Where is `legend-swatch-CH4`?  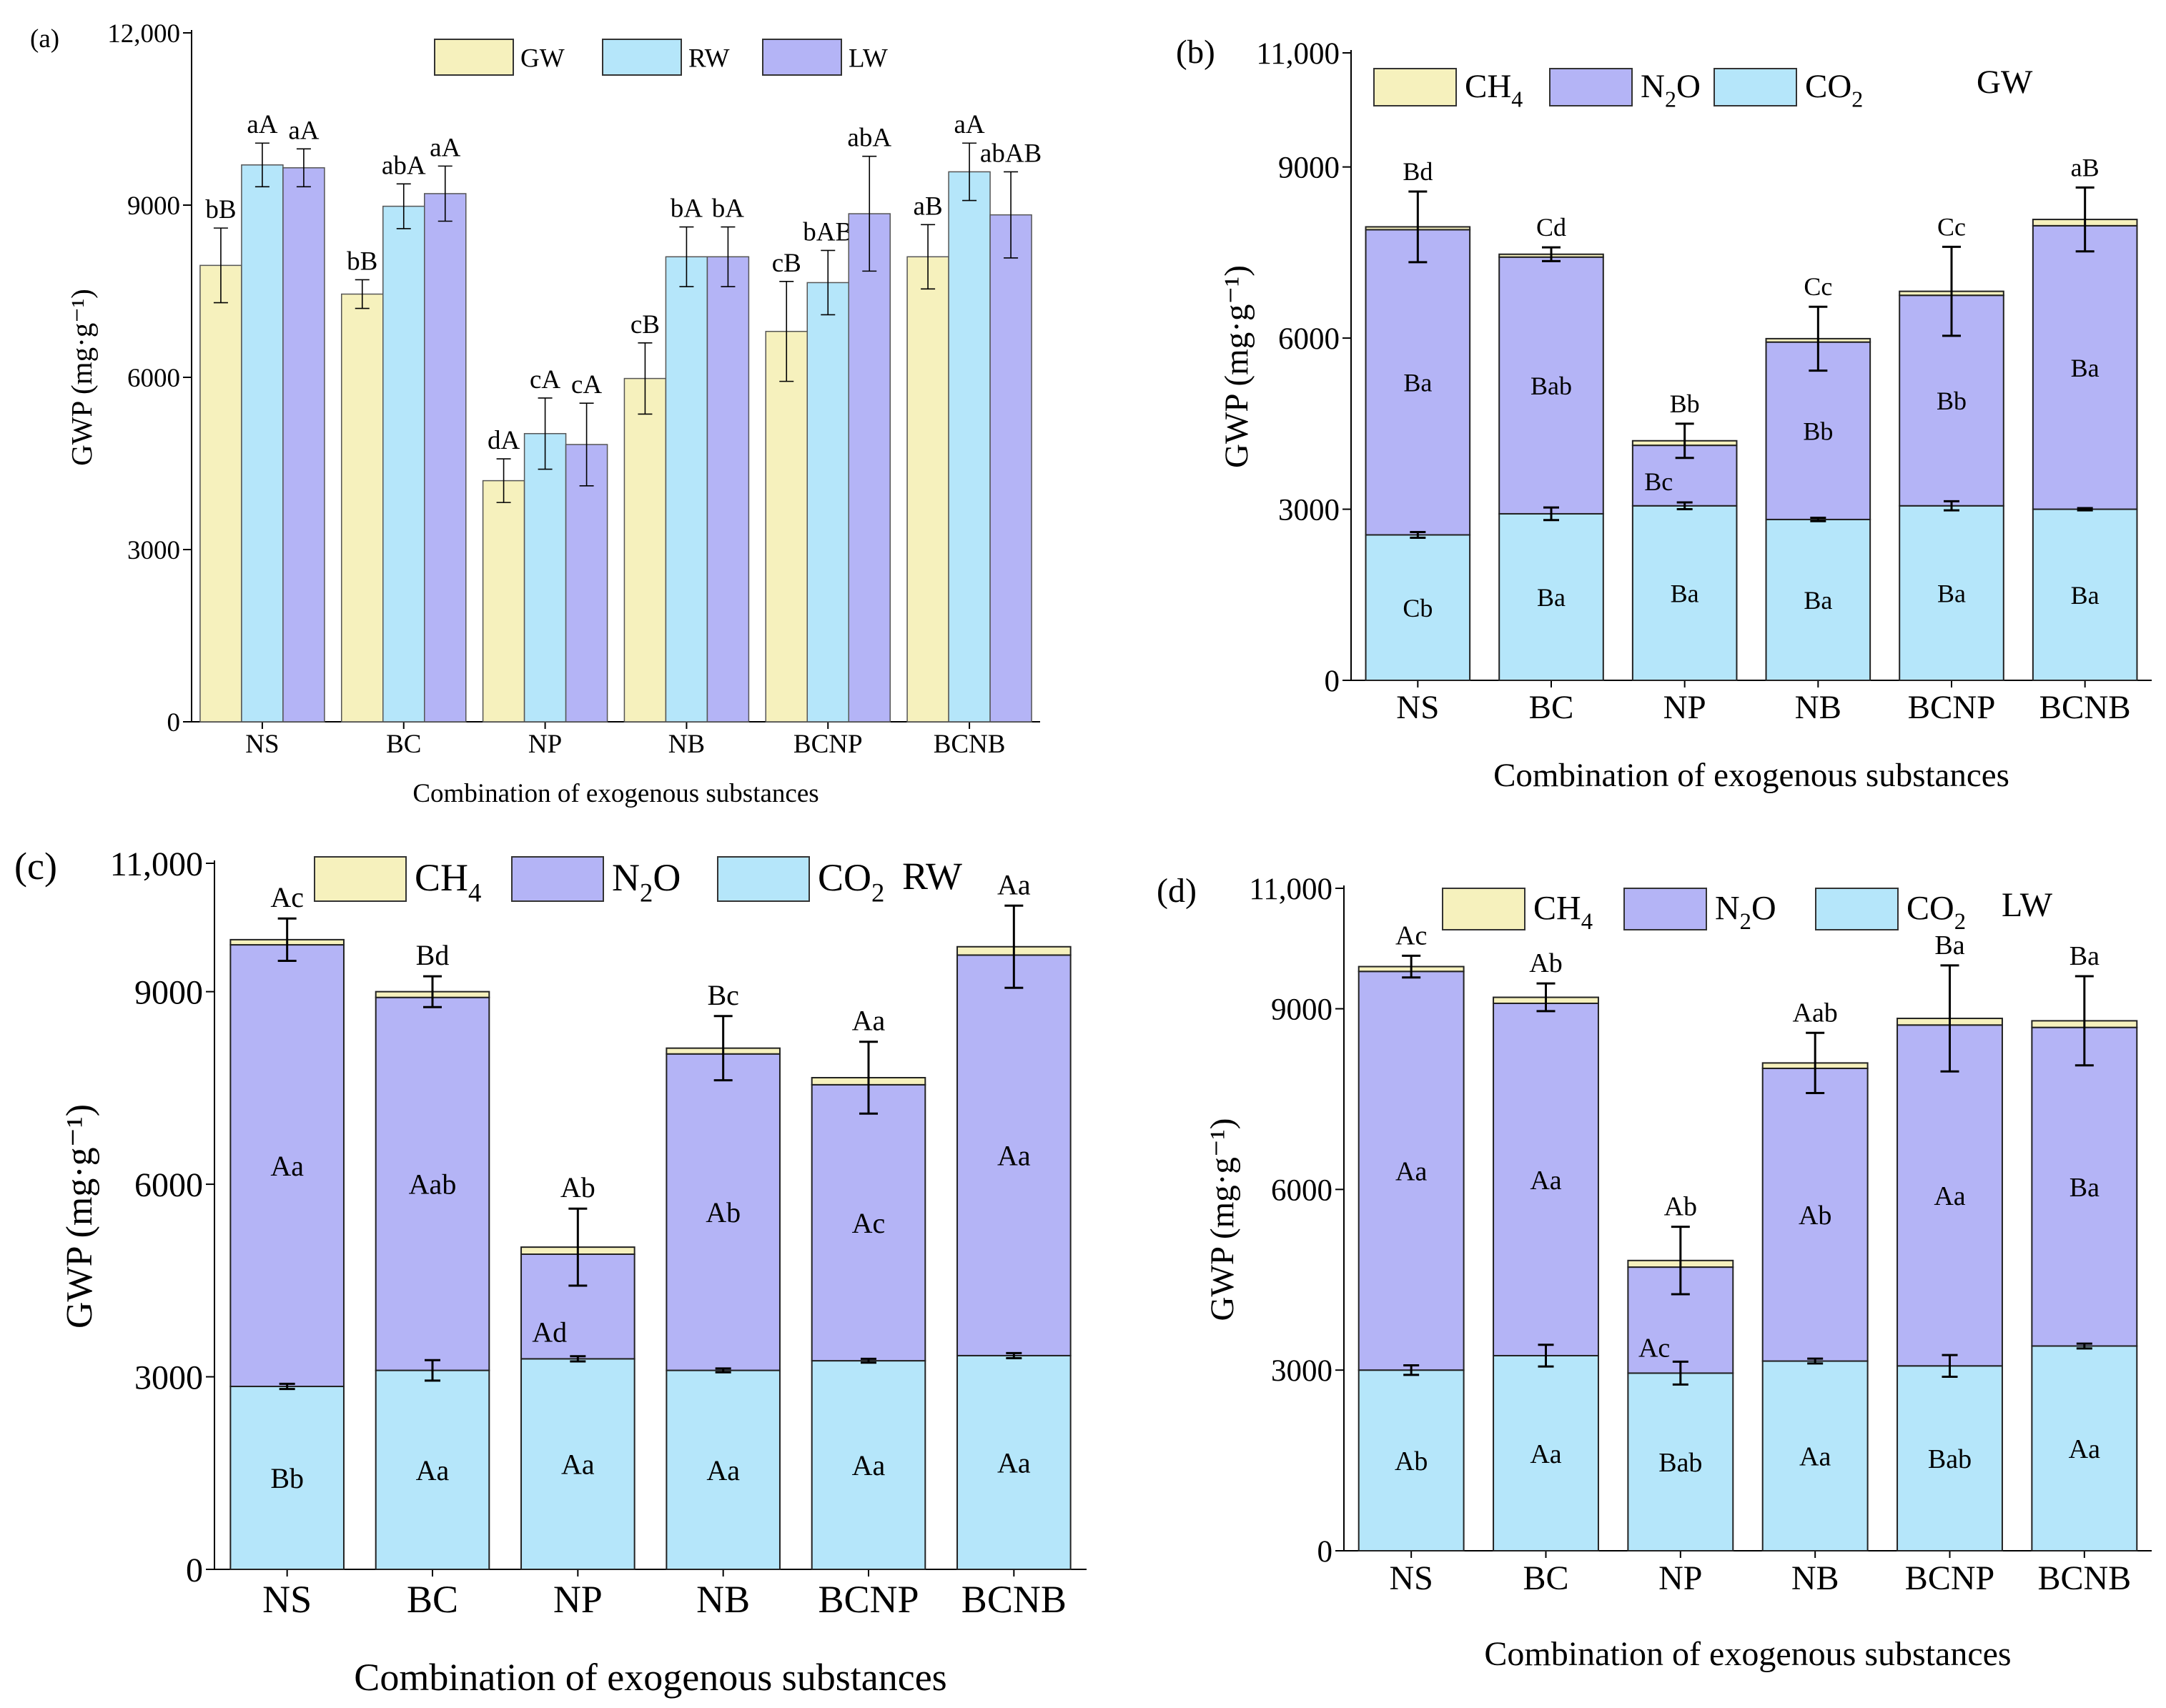
legend-swatch-CH4 is located at coordinates (360, 879).